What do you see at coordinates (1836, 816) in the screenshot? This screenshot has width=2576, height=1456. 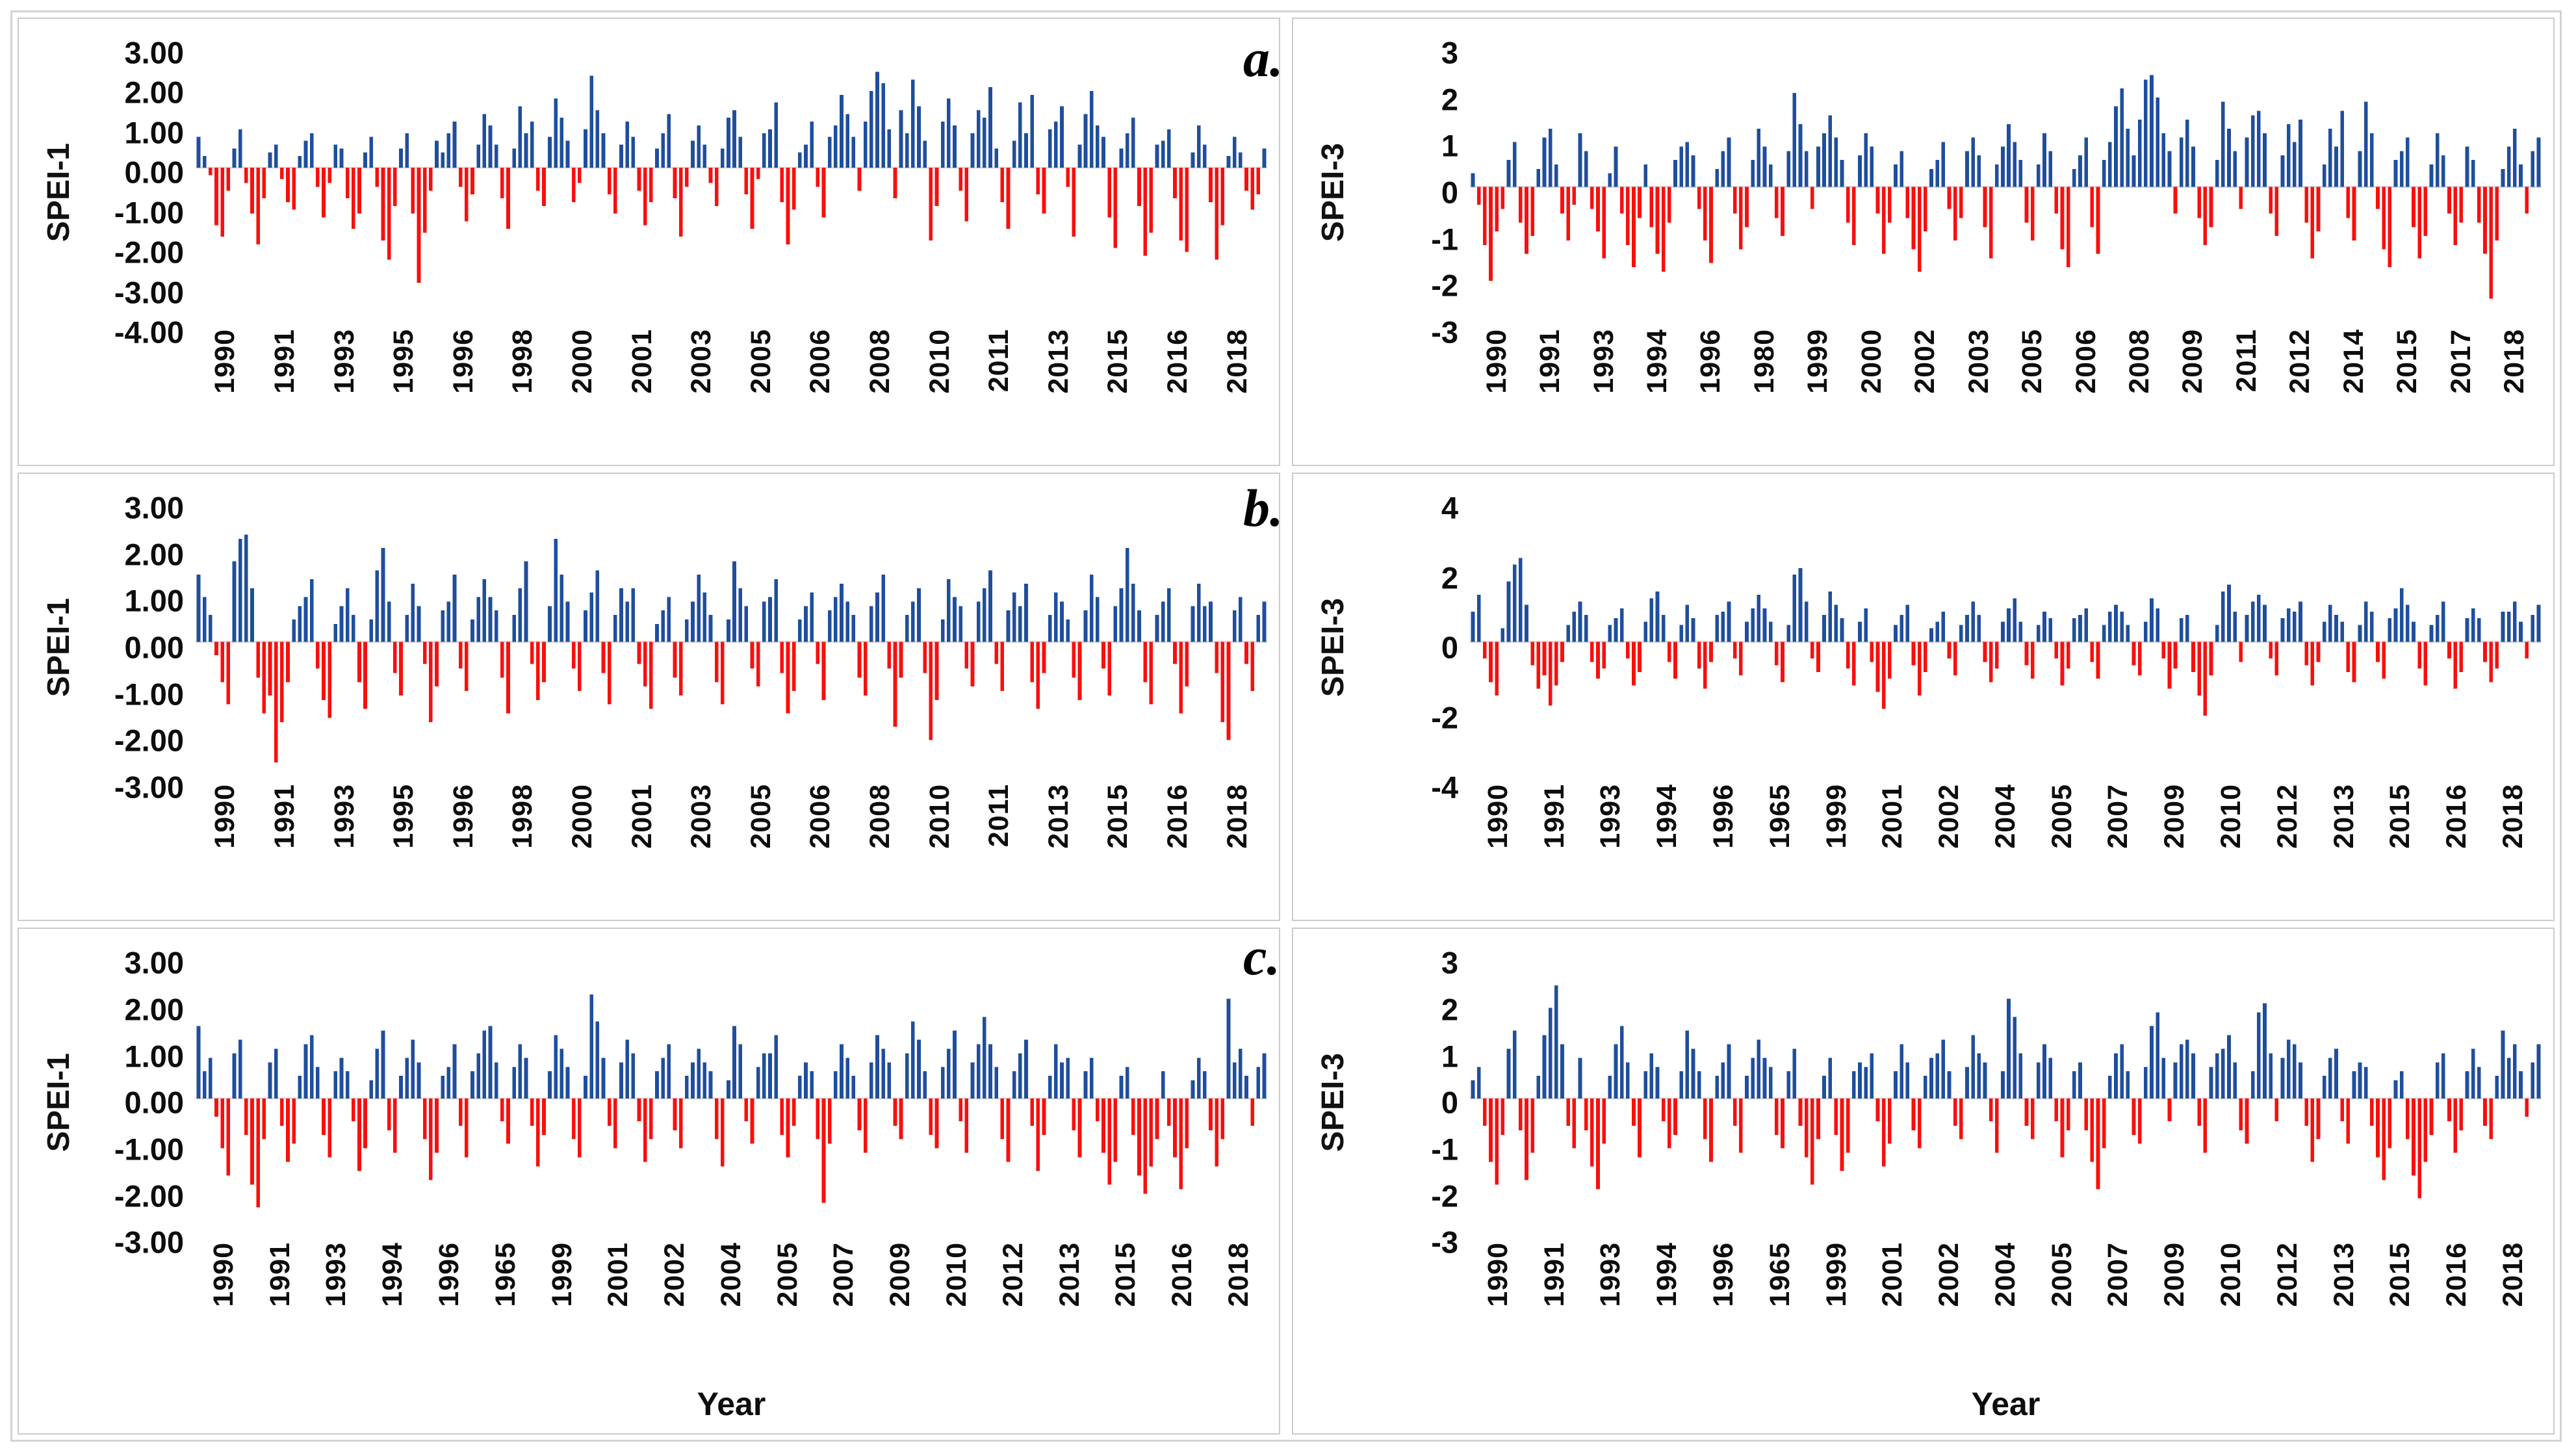 I see `x-tick-label: 1999` at bounding box center [1836, 816].